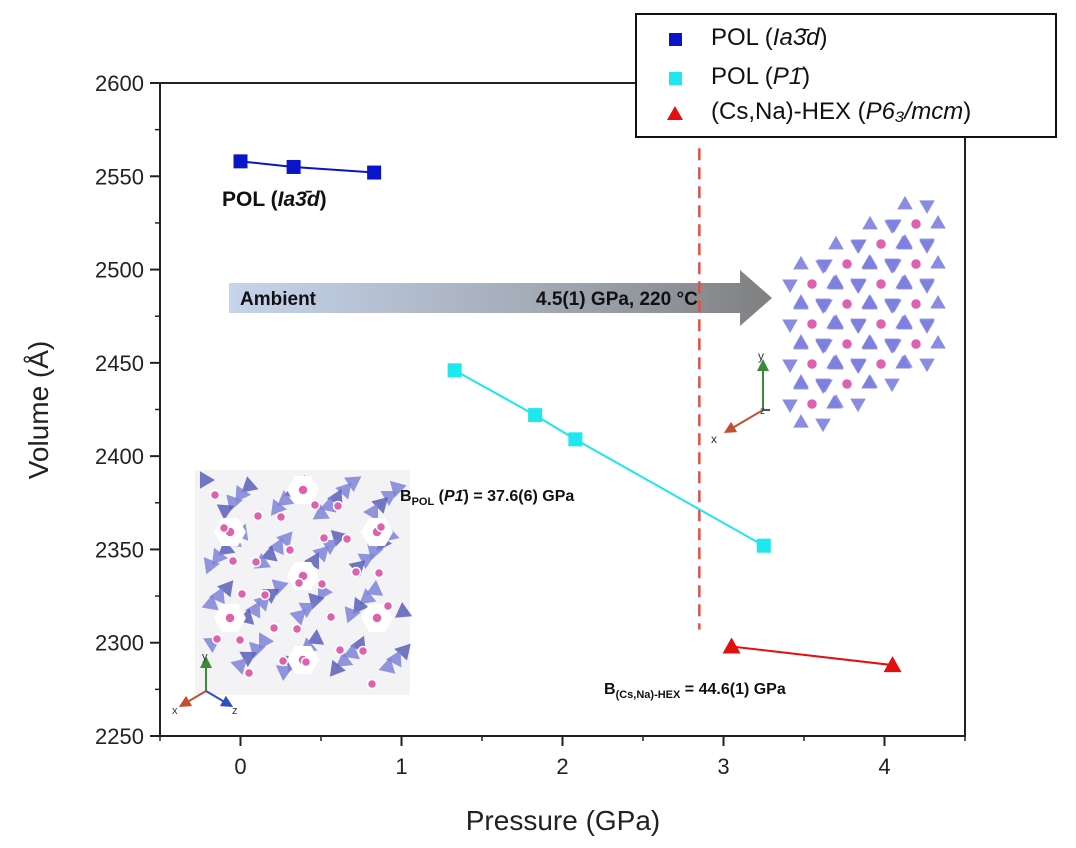  What do you see at coordinates (119, 456) in the screenshot?
I see `y-tick-label: 2400` at bounding box center [119, 456].